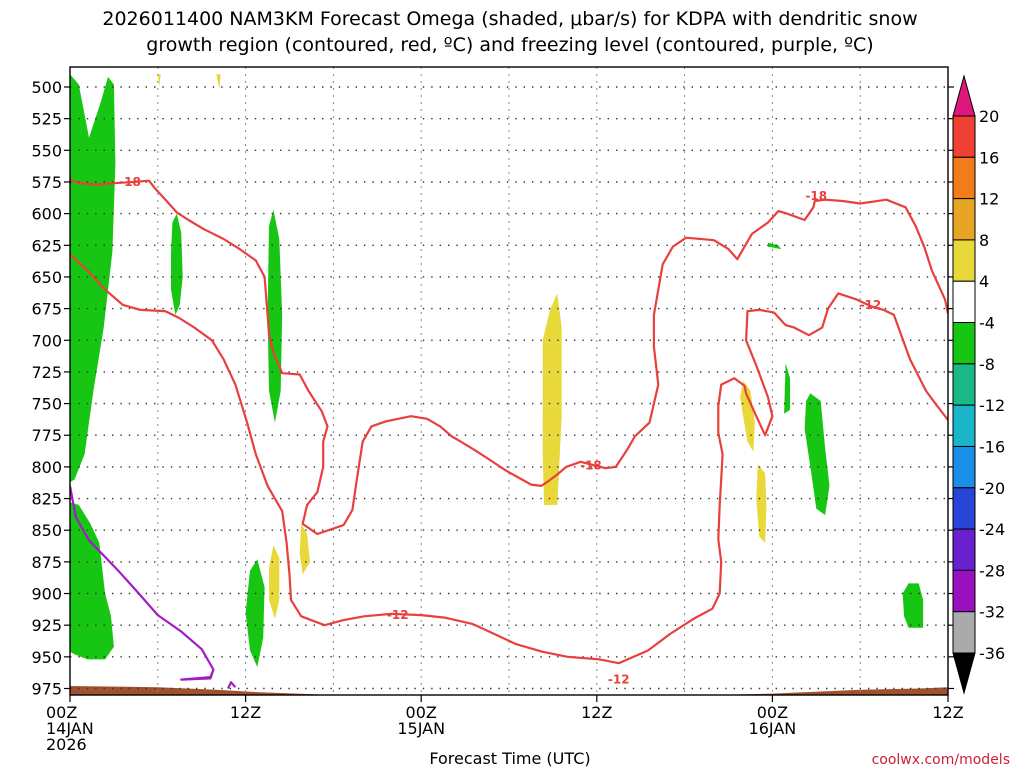  What do you see at coordinates (964, 95) in the screenshot?
I see `colorbar-top-arrow` at bounding box center [964, 95].